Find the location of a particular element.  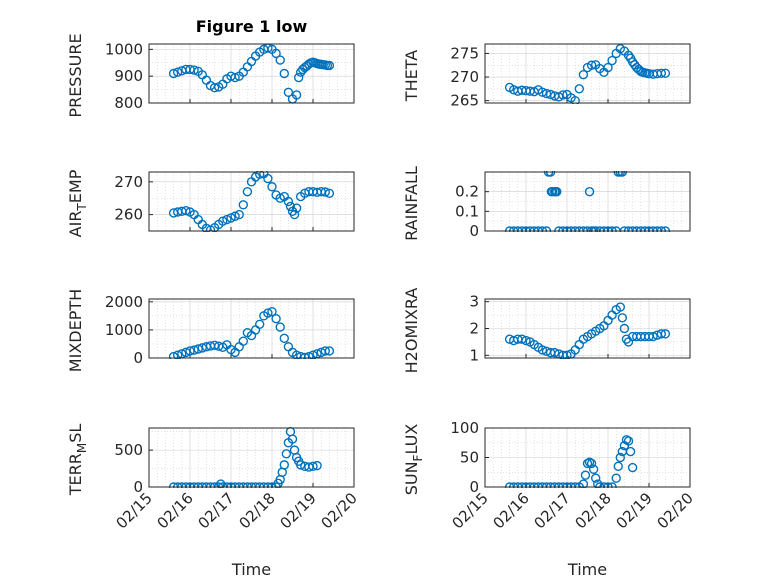

data-markers is located at coordinates (587, 330).